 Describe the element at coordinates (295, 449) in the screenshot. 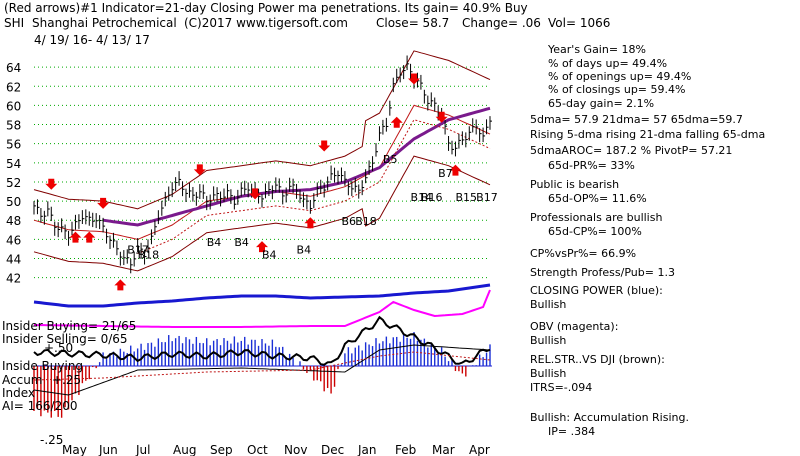

I see `month-label: Nov` at that location.